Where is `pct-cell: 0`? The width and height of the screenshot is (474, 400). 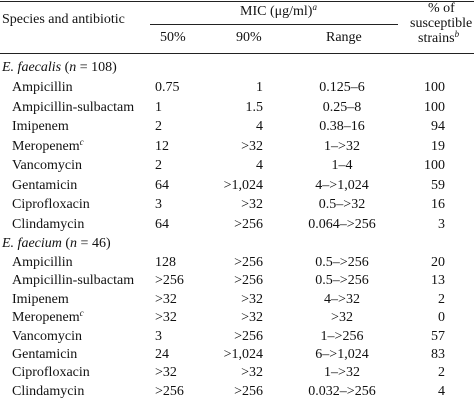 pct-cell: 0 is located at coordinates (441, 318).